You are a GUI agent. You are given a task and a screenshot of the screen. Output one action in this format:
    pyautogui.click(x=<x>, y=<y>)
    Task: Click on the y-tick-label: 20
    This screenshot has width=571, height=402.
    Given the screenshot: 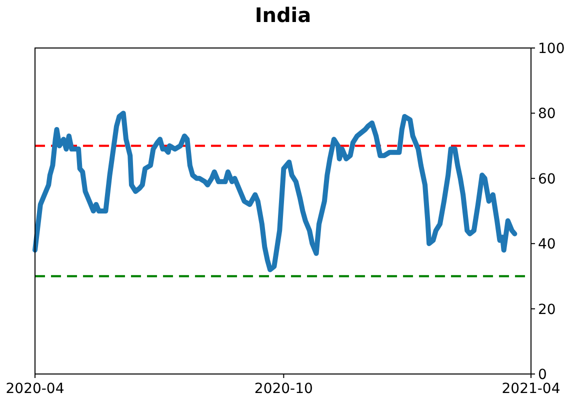 What is the action you would take?
    pyautogui.click(x=547, y=310)
    